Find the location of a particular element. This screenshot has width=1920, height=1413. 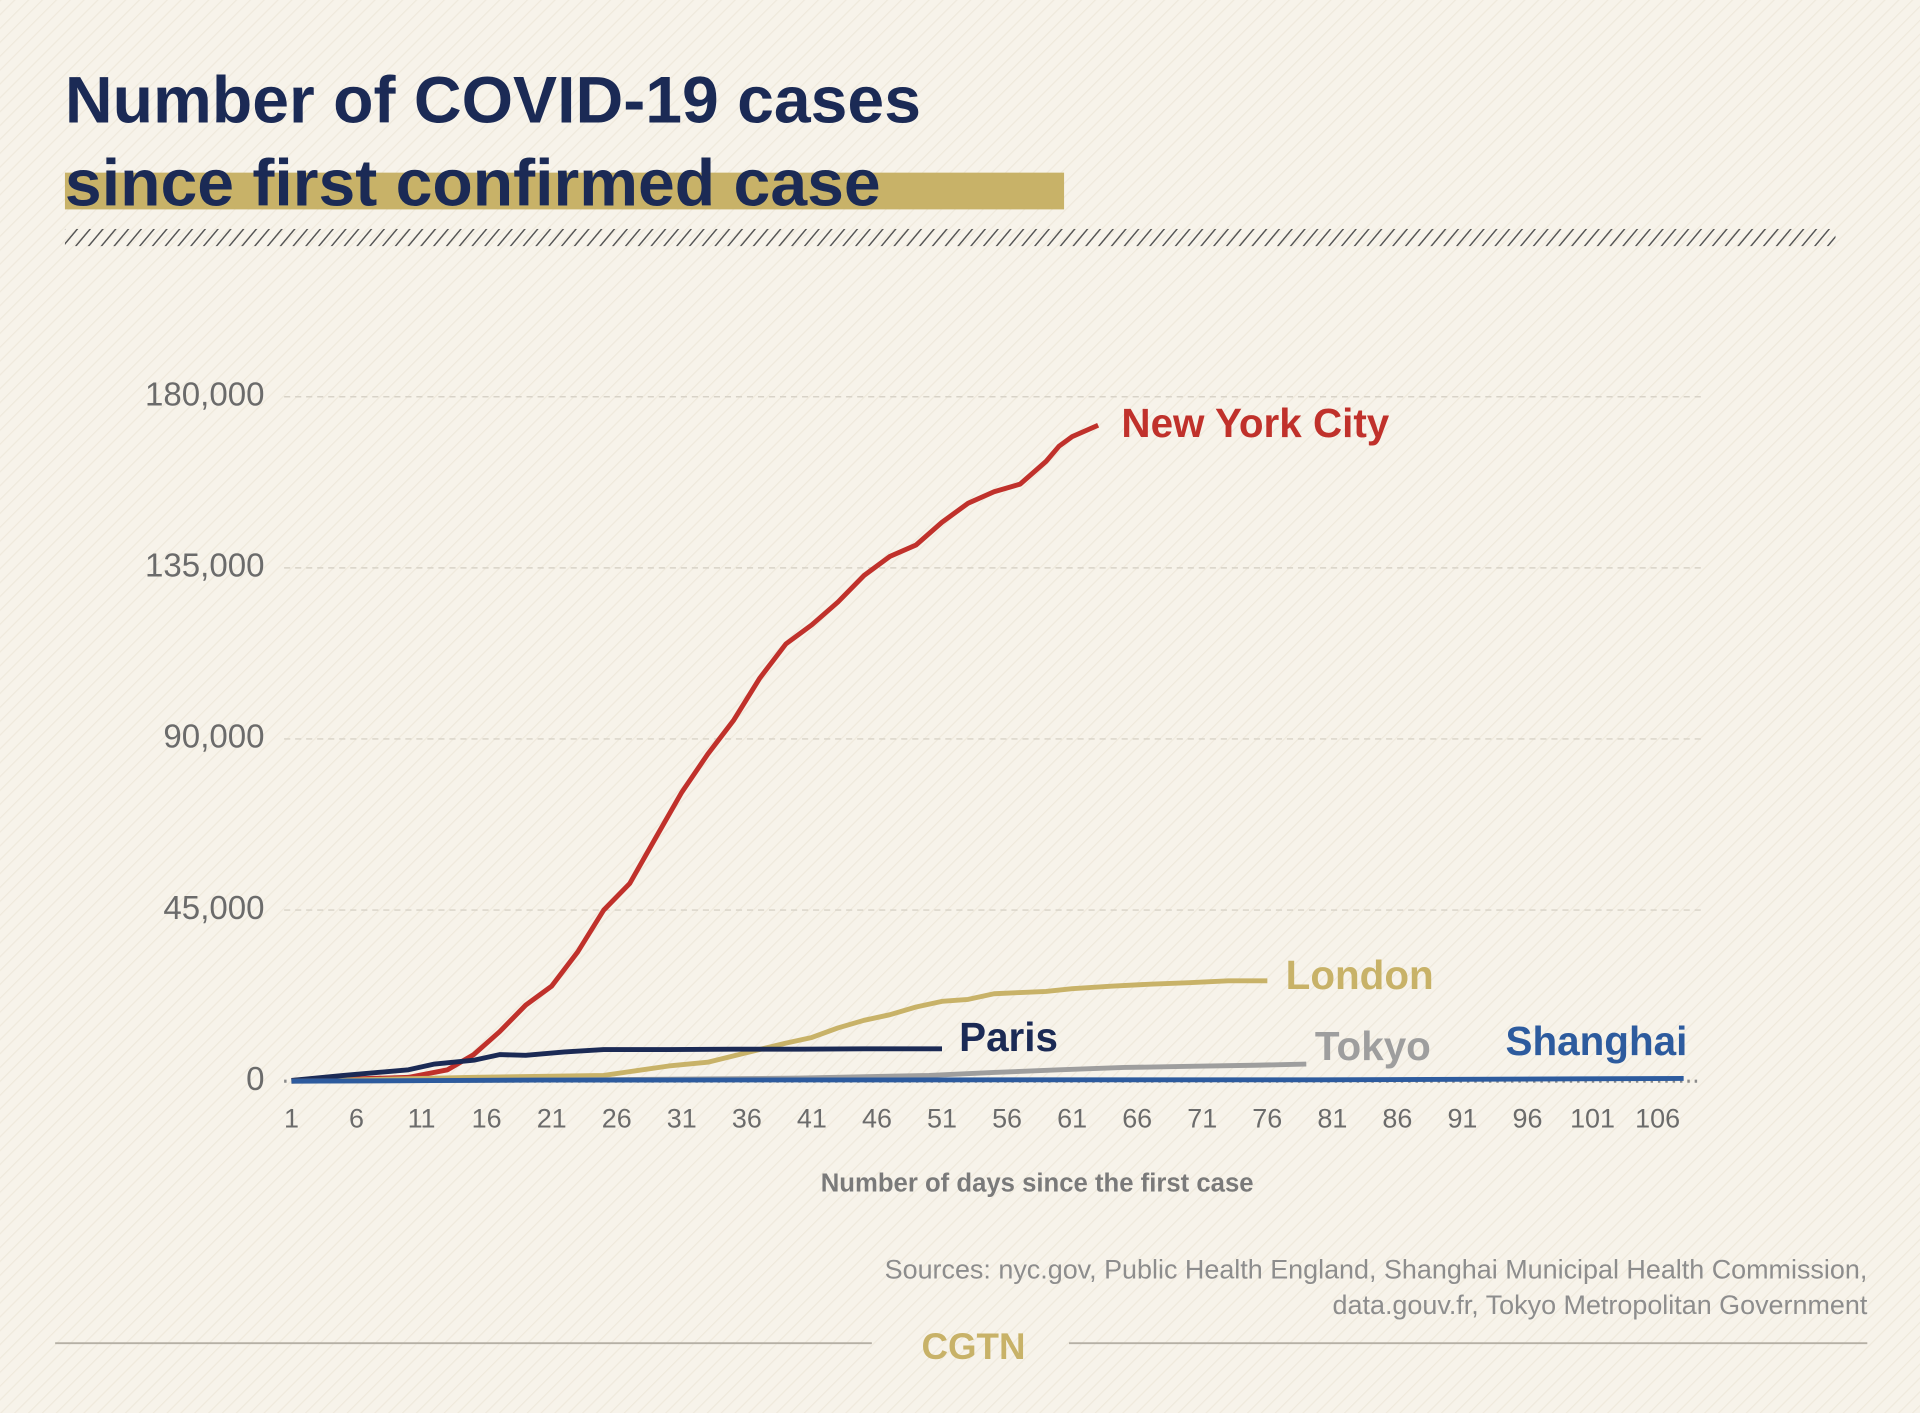

y-tick-label: 0 is located at coordinates (255, 1079).